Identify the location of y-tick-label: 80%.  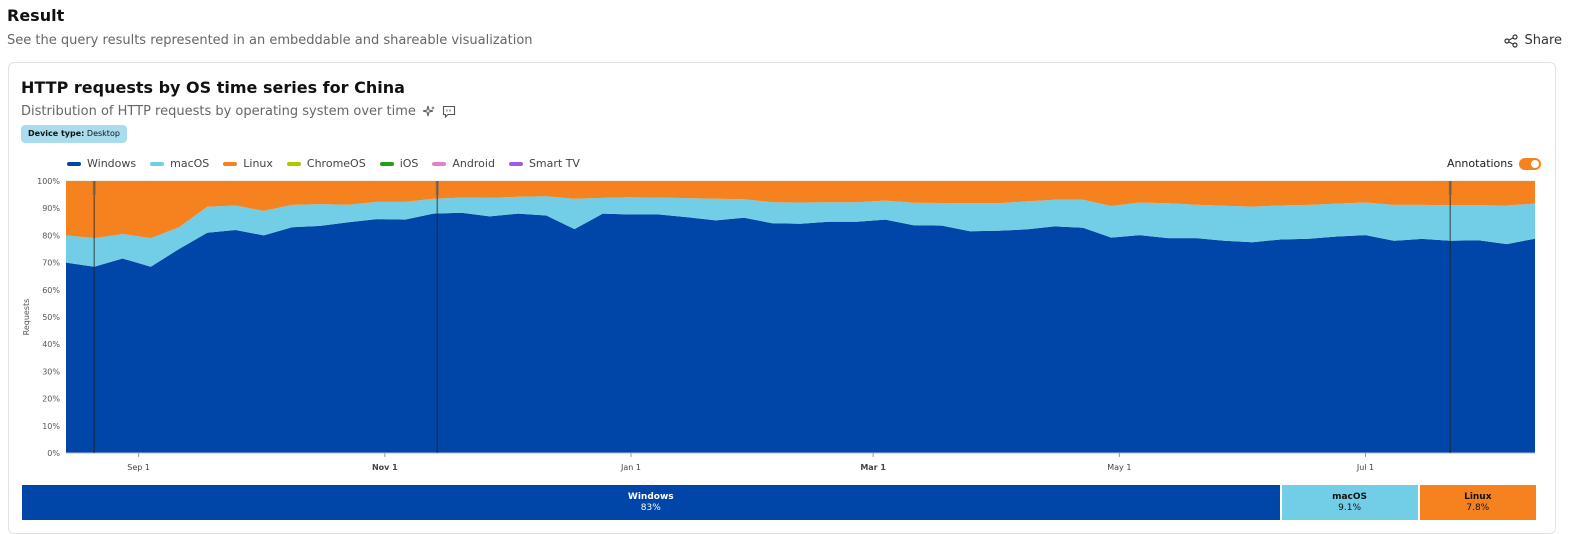
(51, 235).